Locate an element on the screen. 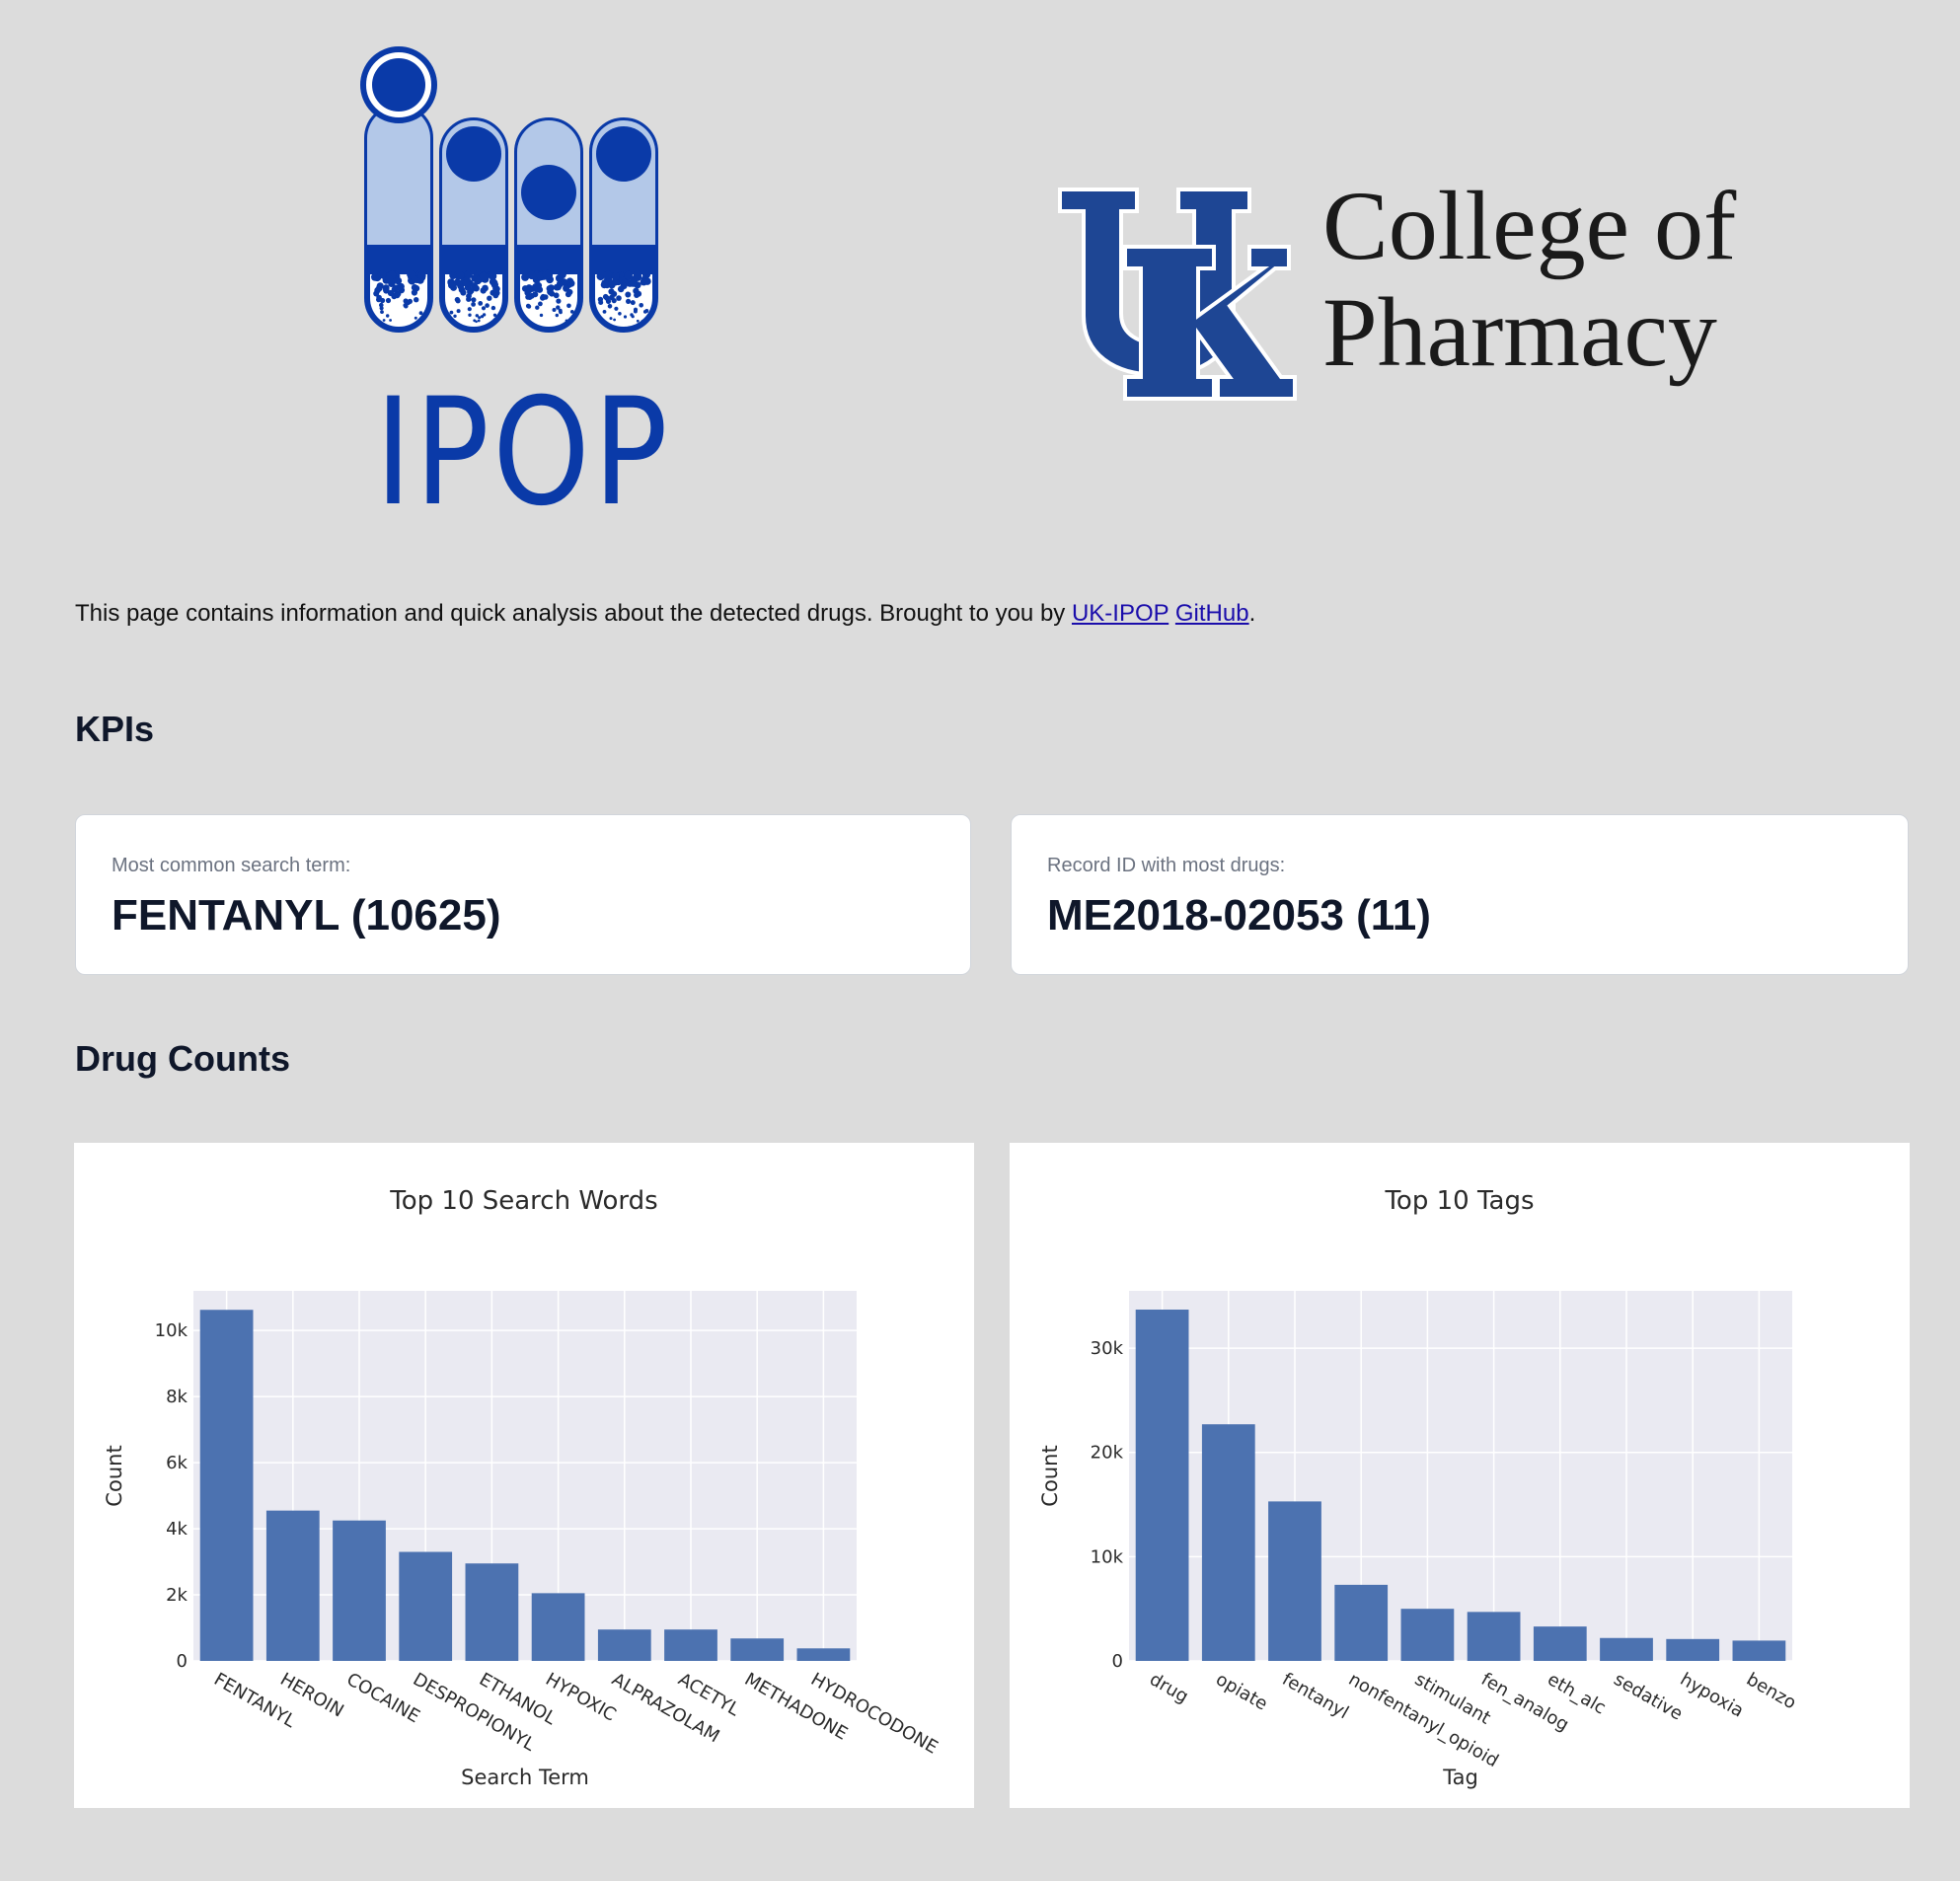 The width and height of the screenshot is (1960, 1881). uk-logo-line1: College of is located at coordinates (1529, 225).